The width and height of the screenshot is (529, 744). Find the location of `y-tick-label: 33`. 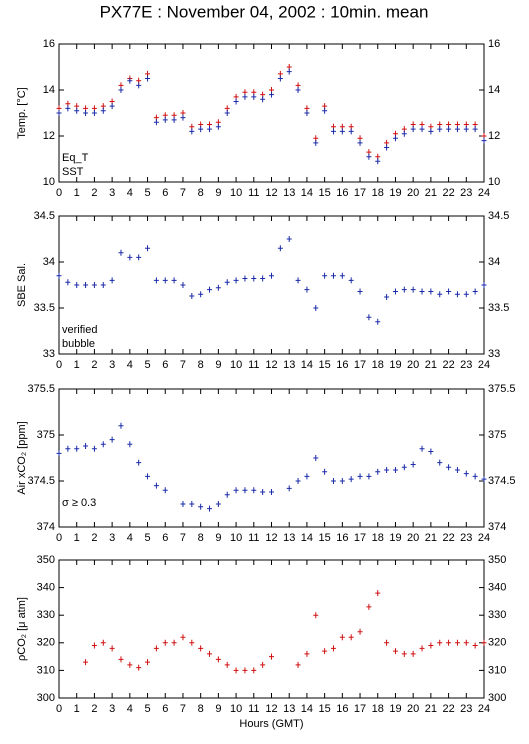

y-tick-label: 33 is located at coordinates (49, 354).